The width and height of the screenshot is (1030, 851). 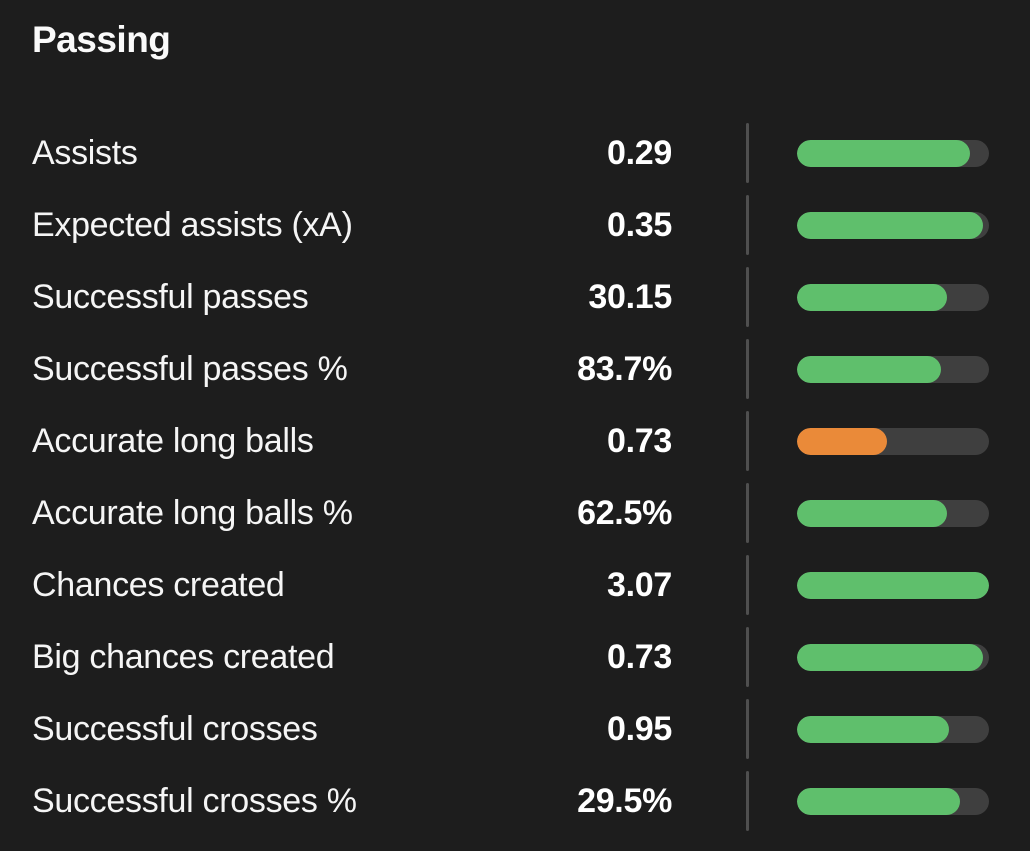 I want to click on stat-row: Successful crosses 0.95, so click(x=510, y=729).